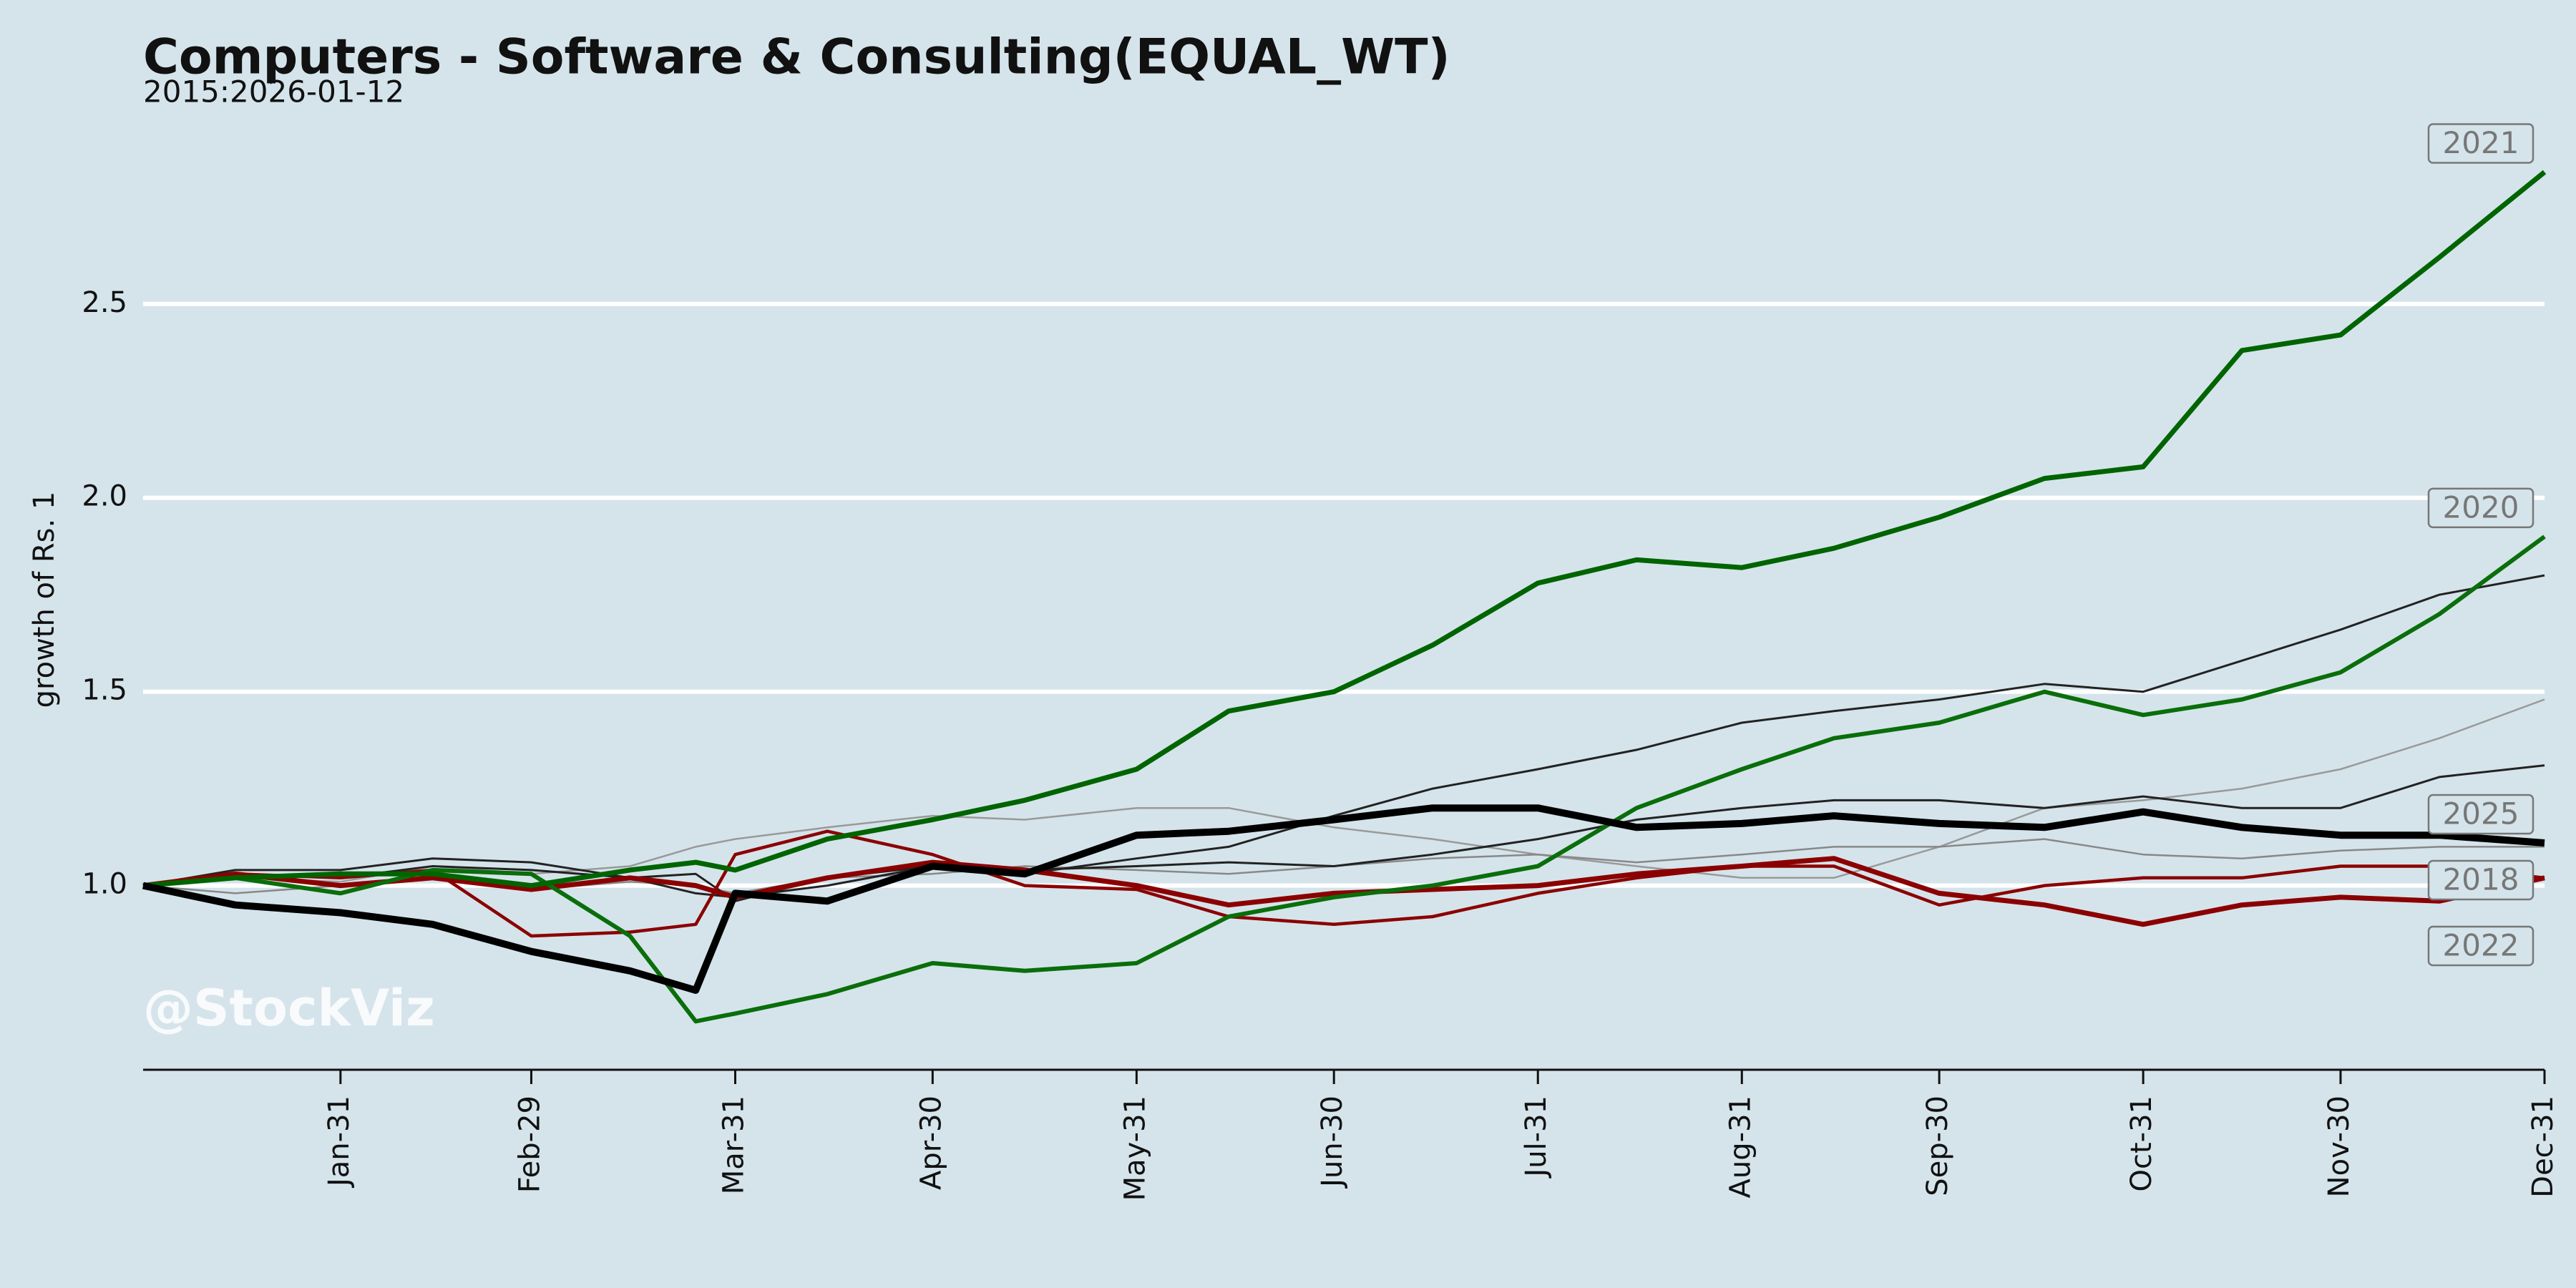 The image size is (2576, 1288). What do you see at coordinates (930, 1143) in the screenshot?
I see `x-tick-label: Apr-30` at bounding box center [930, 1143].